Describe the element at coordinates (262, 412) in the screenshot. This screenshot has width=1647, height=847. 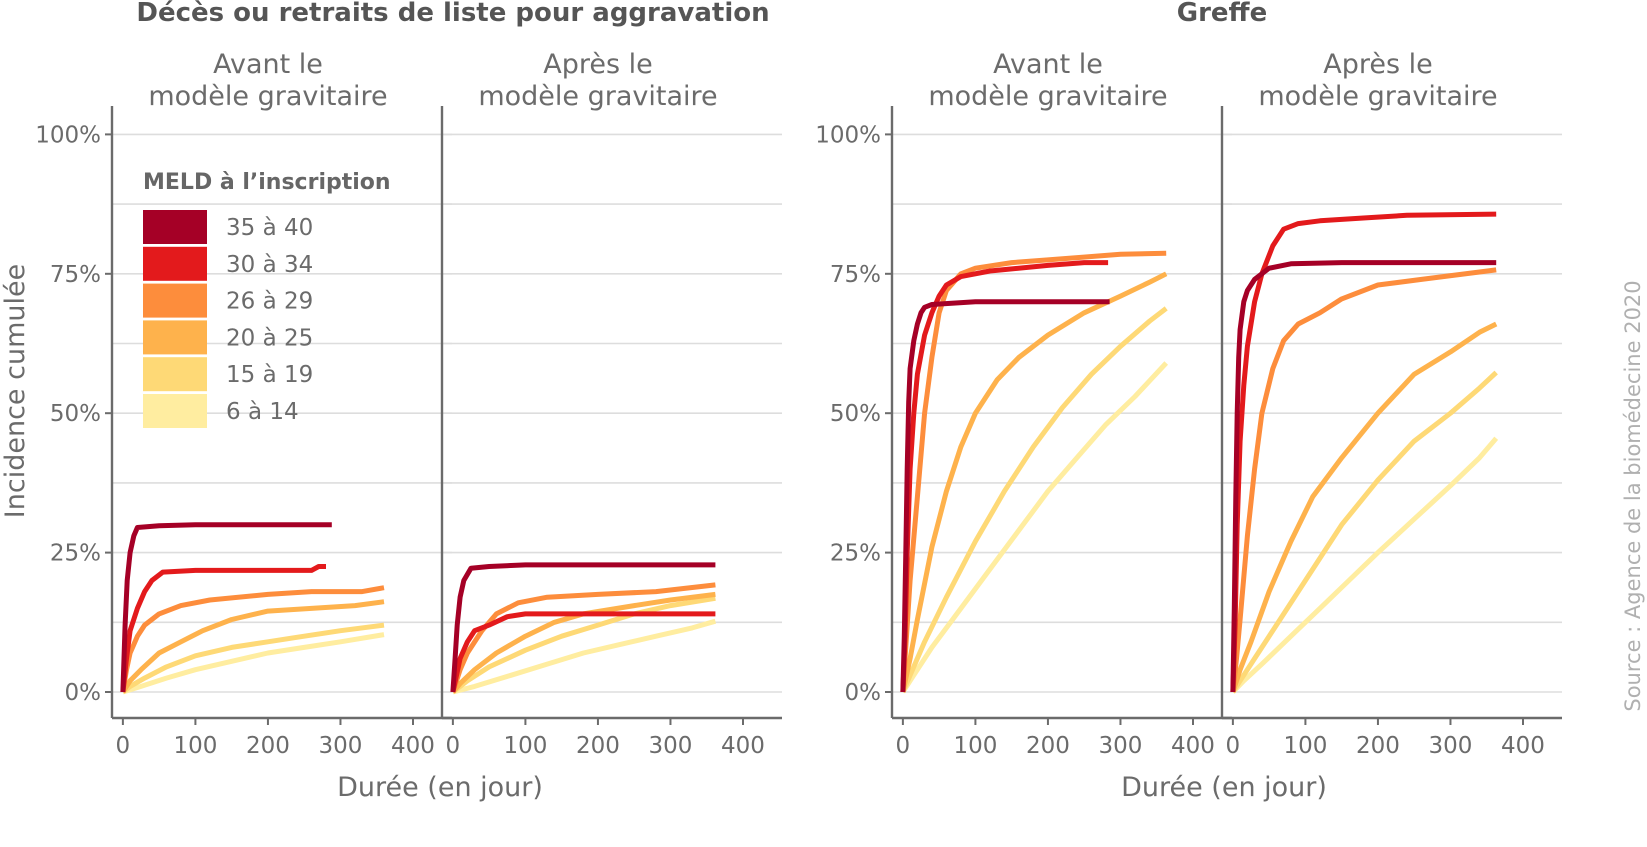
I see `legend-label: 6 à 14` at that location.